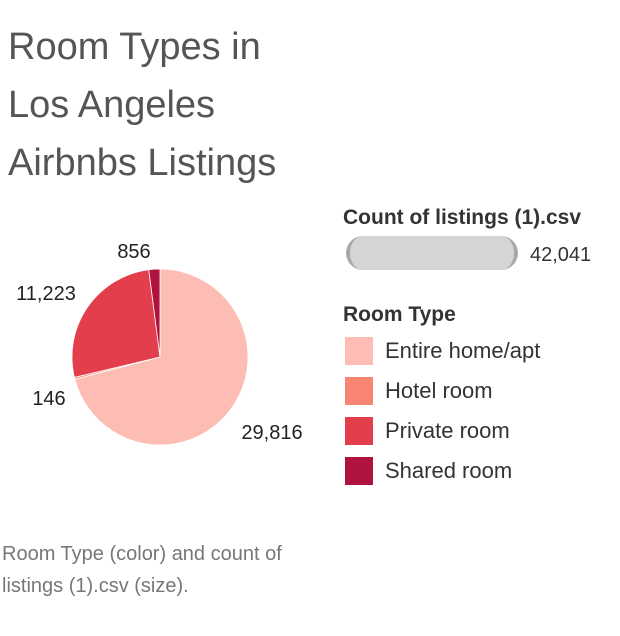 The width and height of the screenshot is (620, 636). I want to click on legend-item-shared-room: Shared room, so click(442, 471).